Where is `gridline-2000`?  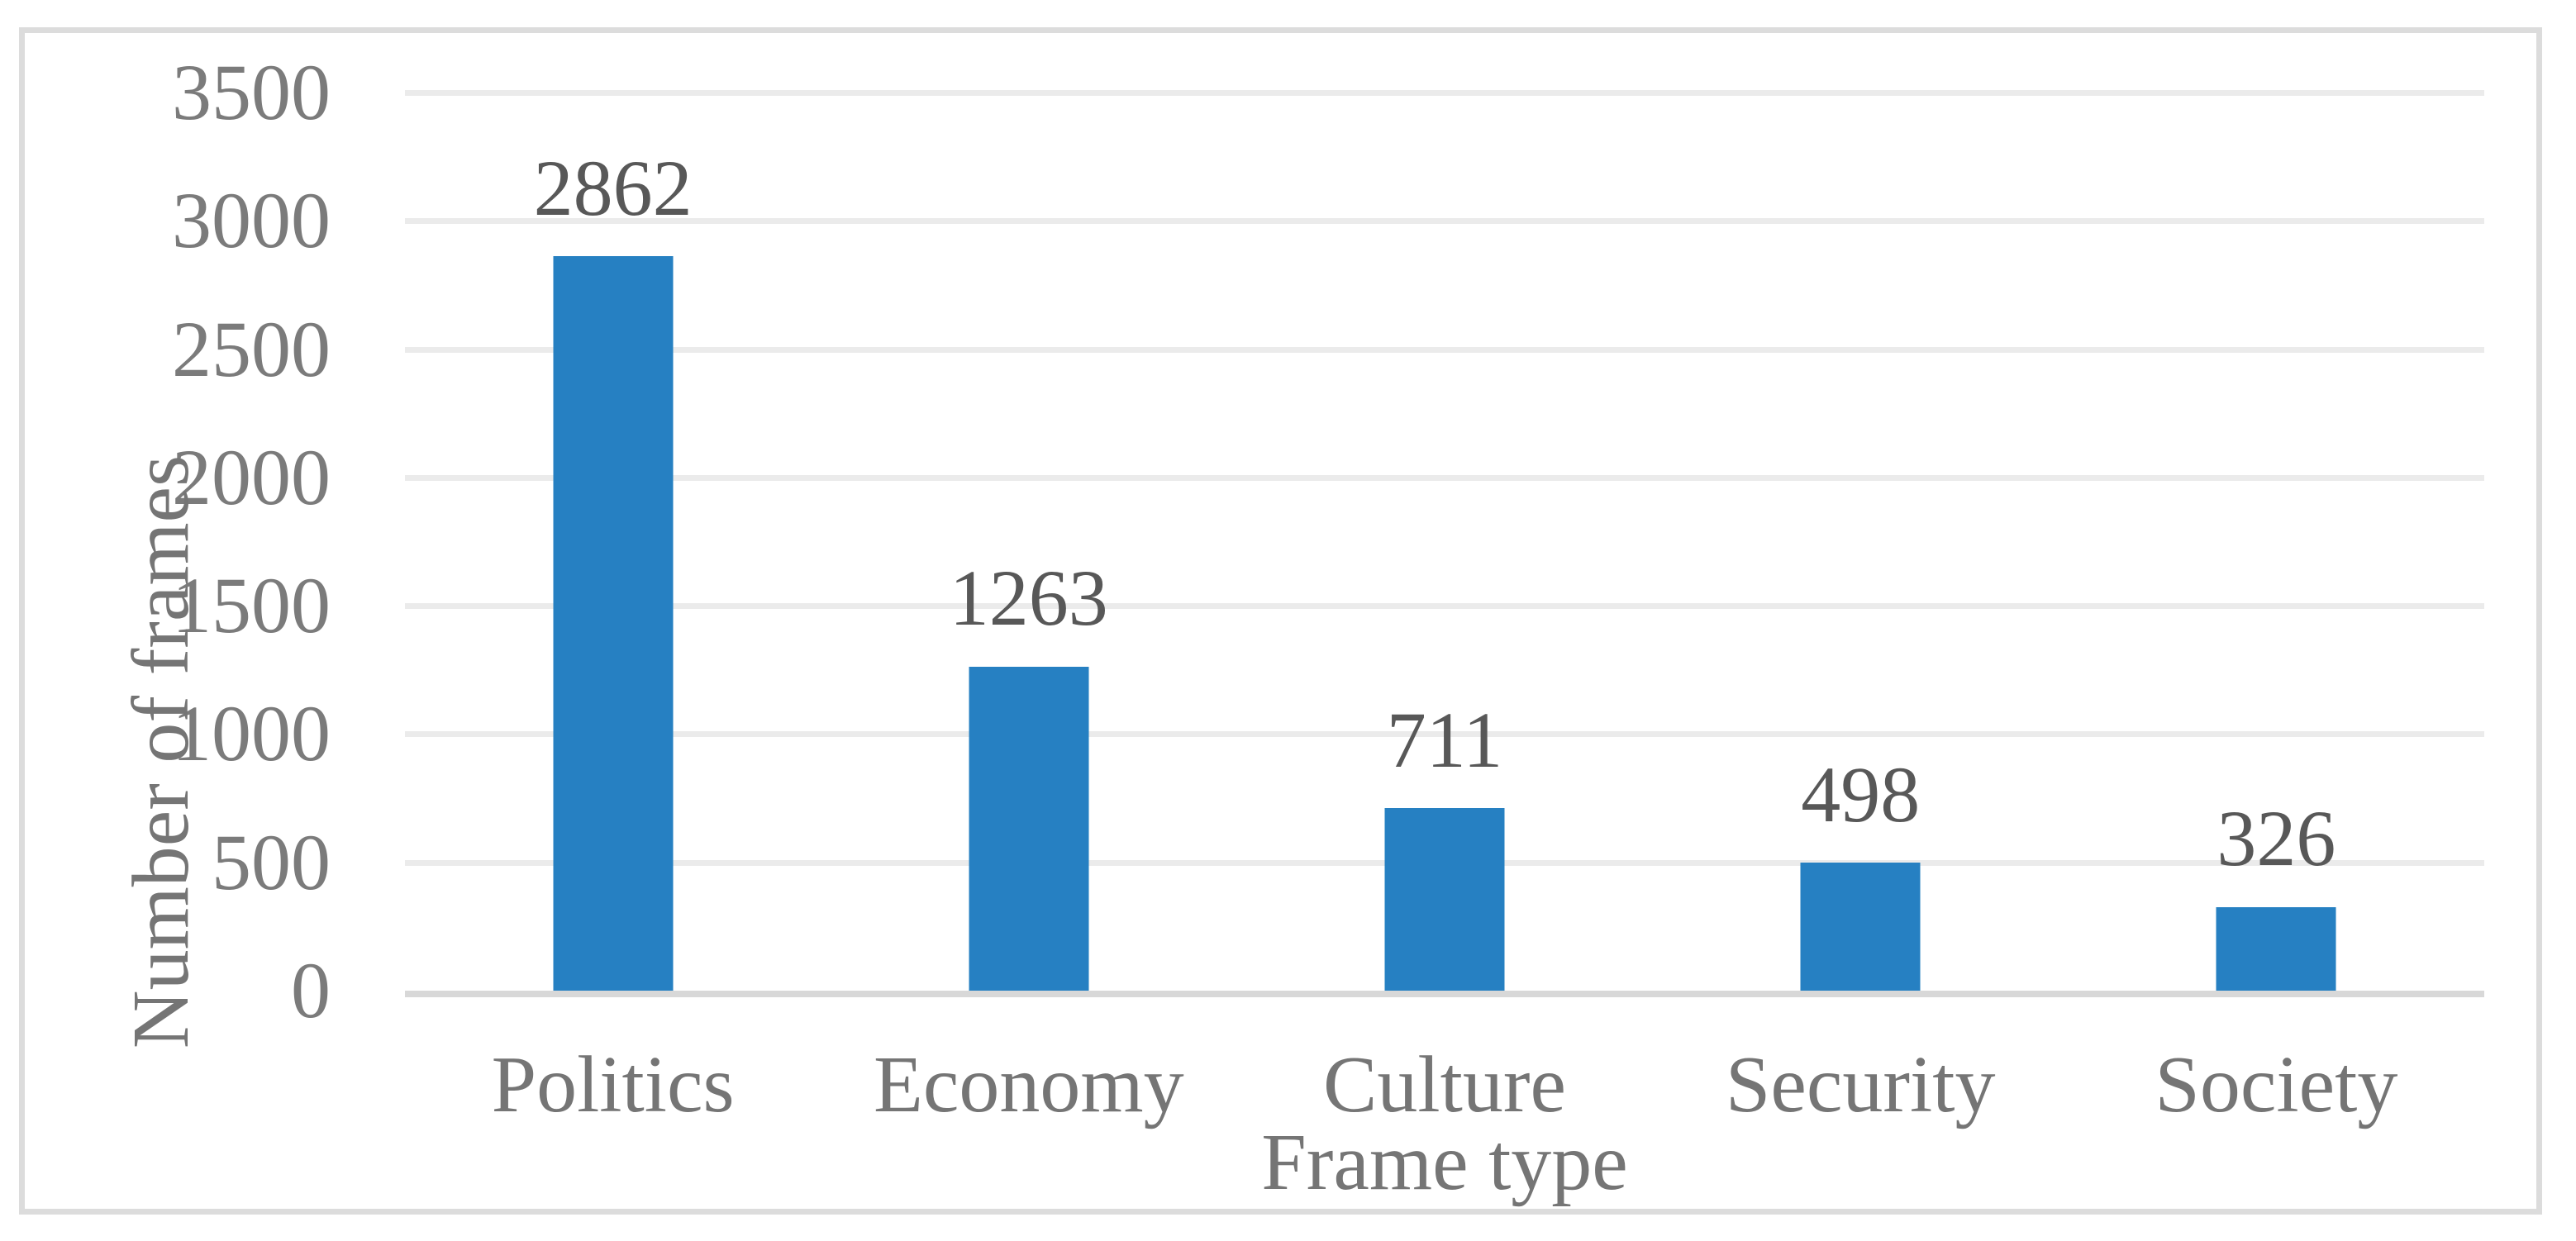
gridline-2000 is located at coordinates (1445, 477).